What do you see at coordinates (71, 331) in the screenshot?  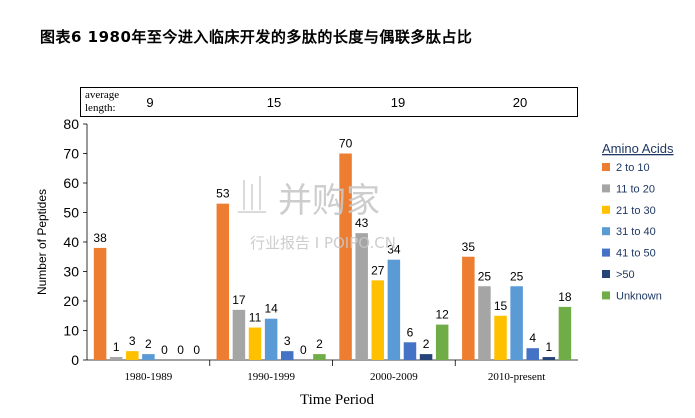 I see `y-tick-label: 10` at bounding box center [71, 331].